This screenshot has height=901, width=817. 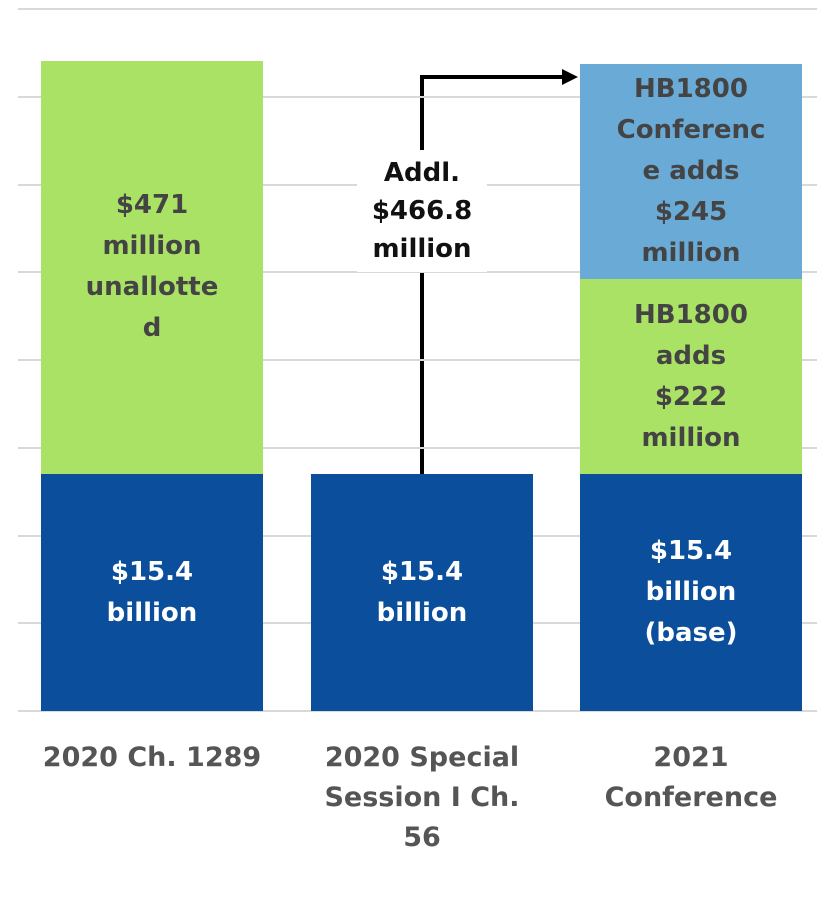 What do you see at coordinates (570, 77) in the screenshot?
I see `arrow-head` at bounding box center [570, 77].